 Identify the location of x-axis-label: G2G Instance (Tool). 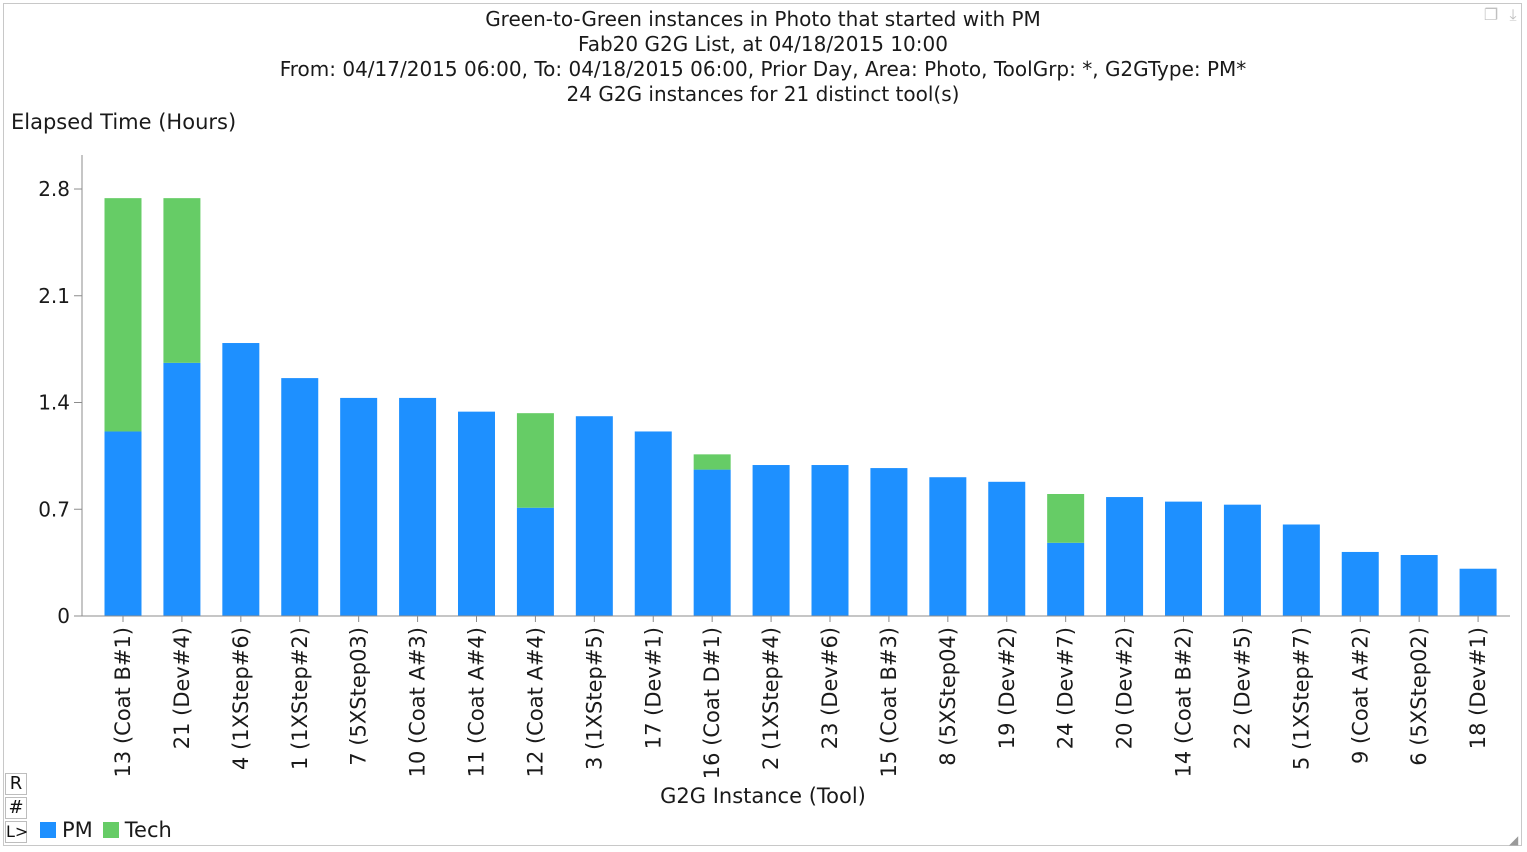
(763, 796).